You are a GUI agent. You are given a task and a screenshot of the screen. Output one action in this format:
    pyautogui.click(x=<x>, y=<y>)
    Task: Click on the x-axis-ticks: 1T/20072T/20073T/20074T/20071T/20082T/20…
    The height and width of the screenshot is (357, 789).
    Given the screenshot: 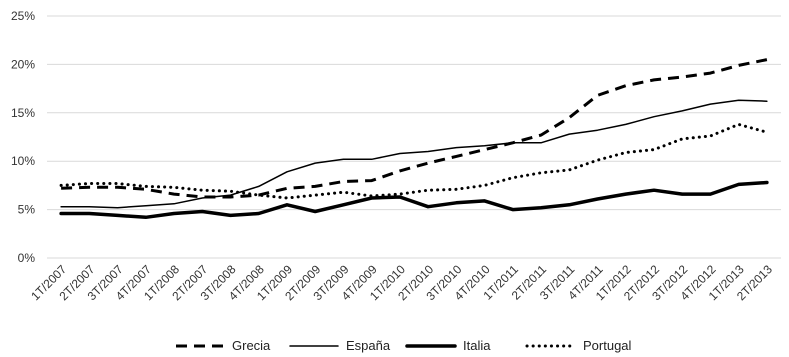 What is the action you would take?
    pyautogui.click(x=401, y=282)
    